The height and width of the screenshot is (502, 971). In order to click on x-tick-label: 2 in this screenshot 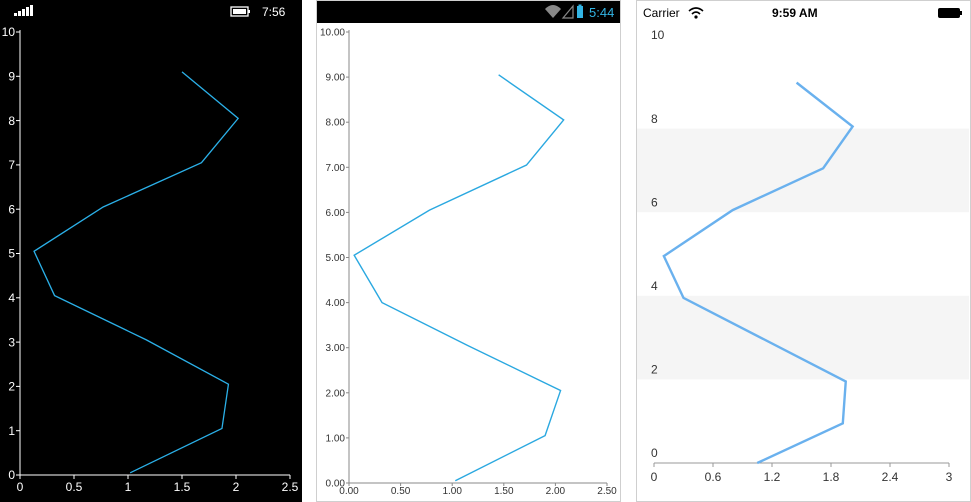, I will do `click(236, 487)`.